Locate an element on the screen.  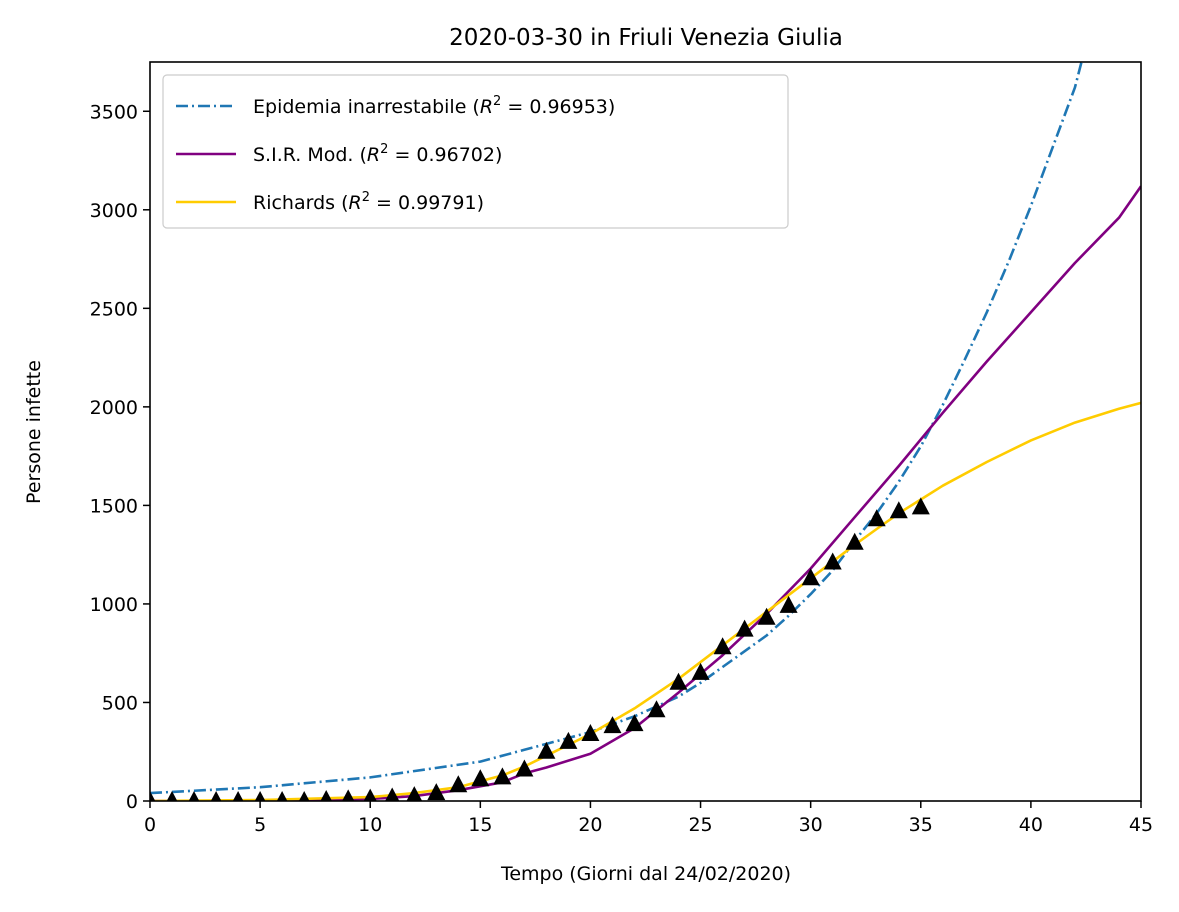
y-tick-label: 3000 is located at coordinates (114, 211).